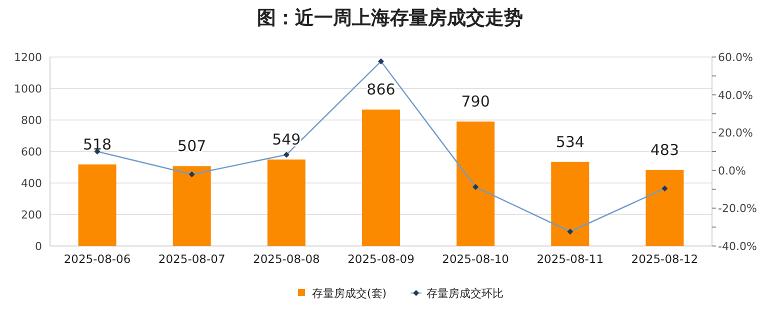 This screenshot has height=328, width=780. Describe the element at coordinates (28, 57) in the screenshot. I see `y-tick-label: 1200` at that location.